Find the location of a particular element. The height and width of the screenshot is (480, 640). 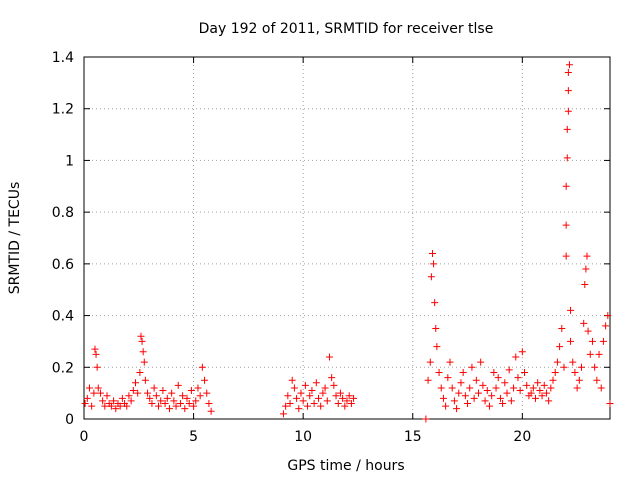

y-tick-label: 0 is located at coordinates (69, 420).